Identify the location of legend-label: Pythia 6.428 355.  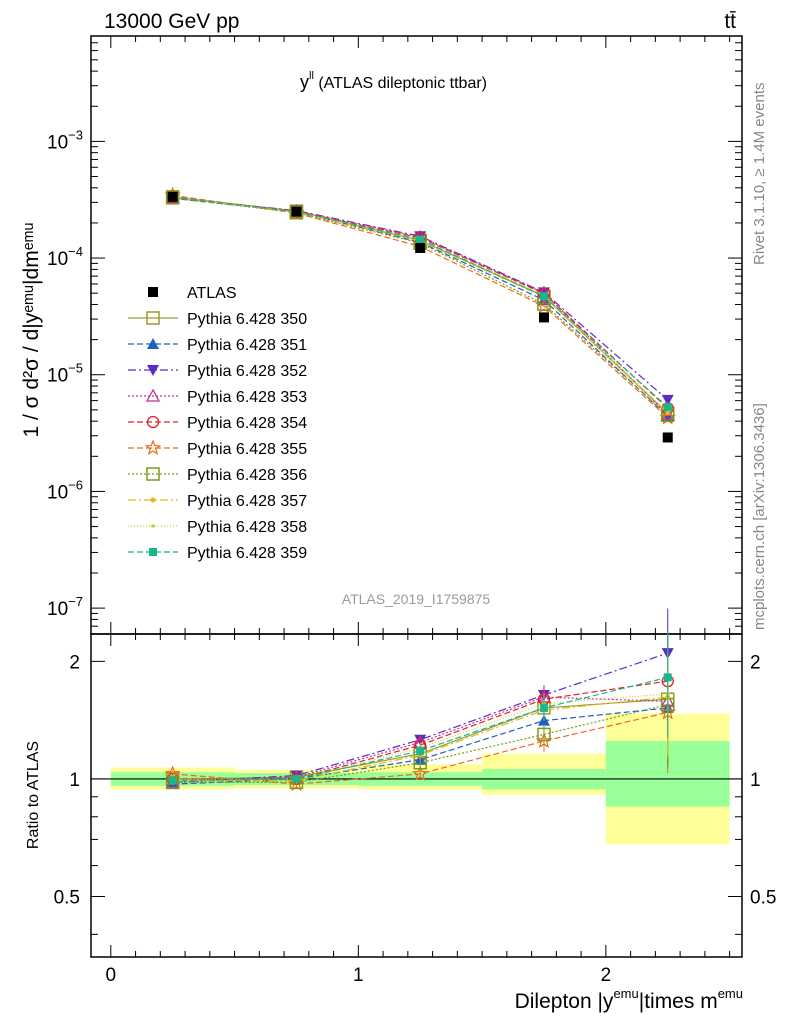
(247, 449).